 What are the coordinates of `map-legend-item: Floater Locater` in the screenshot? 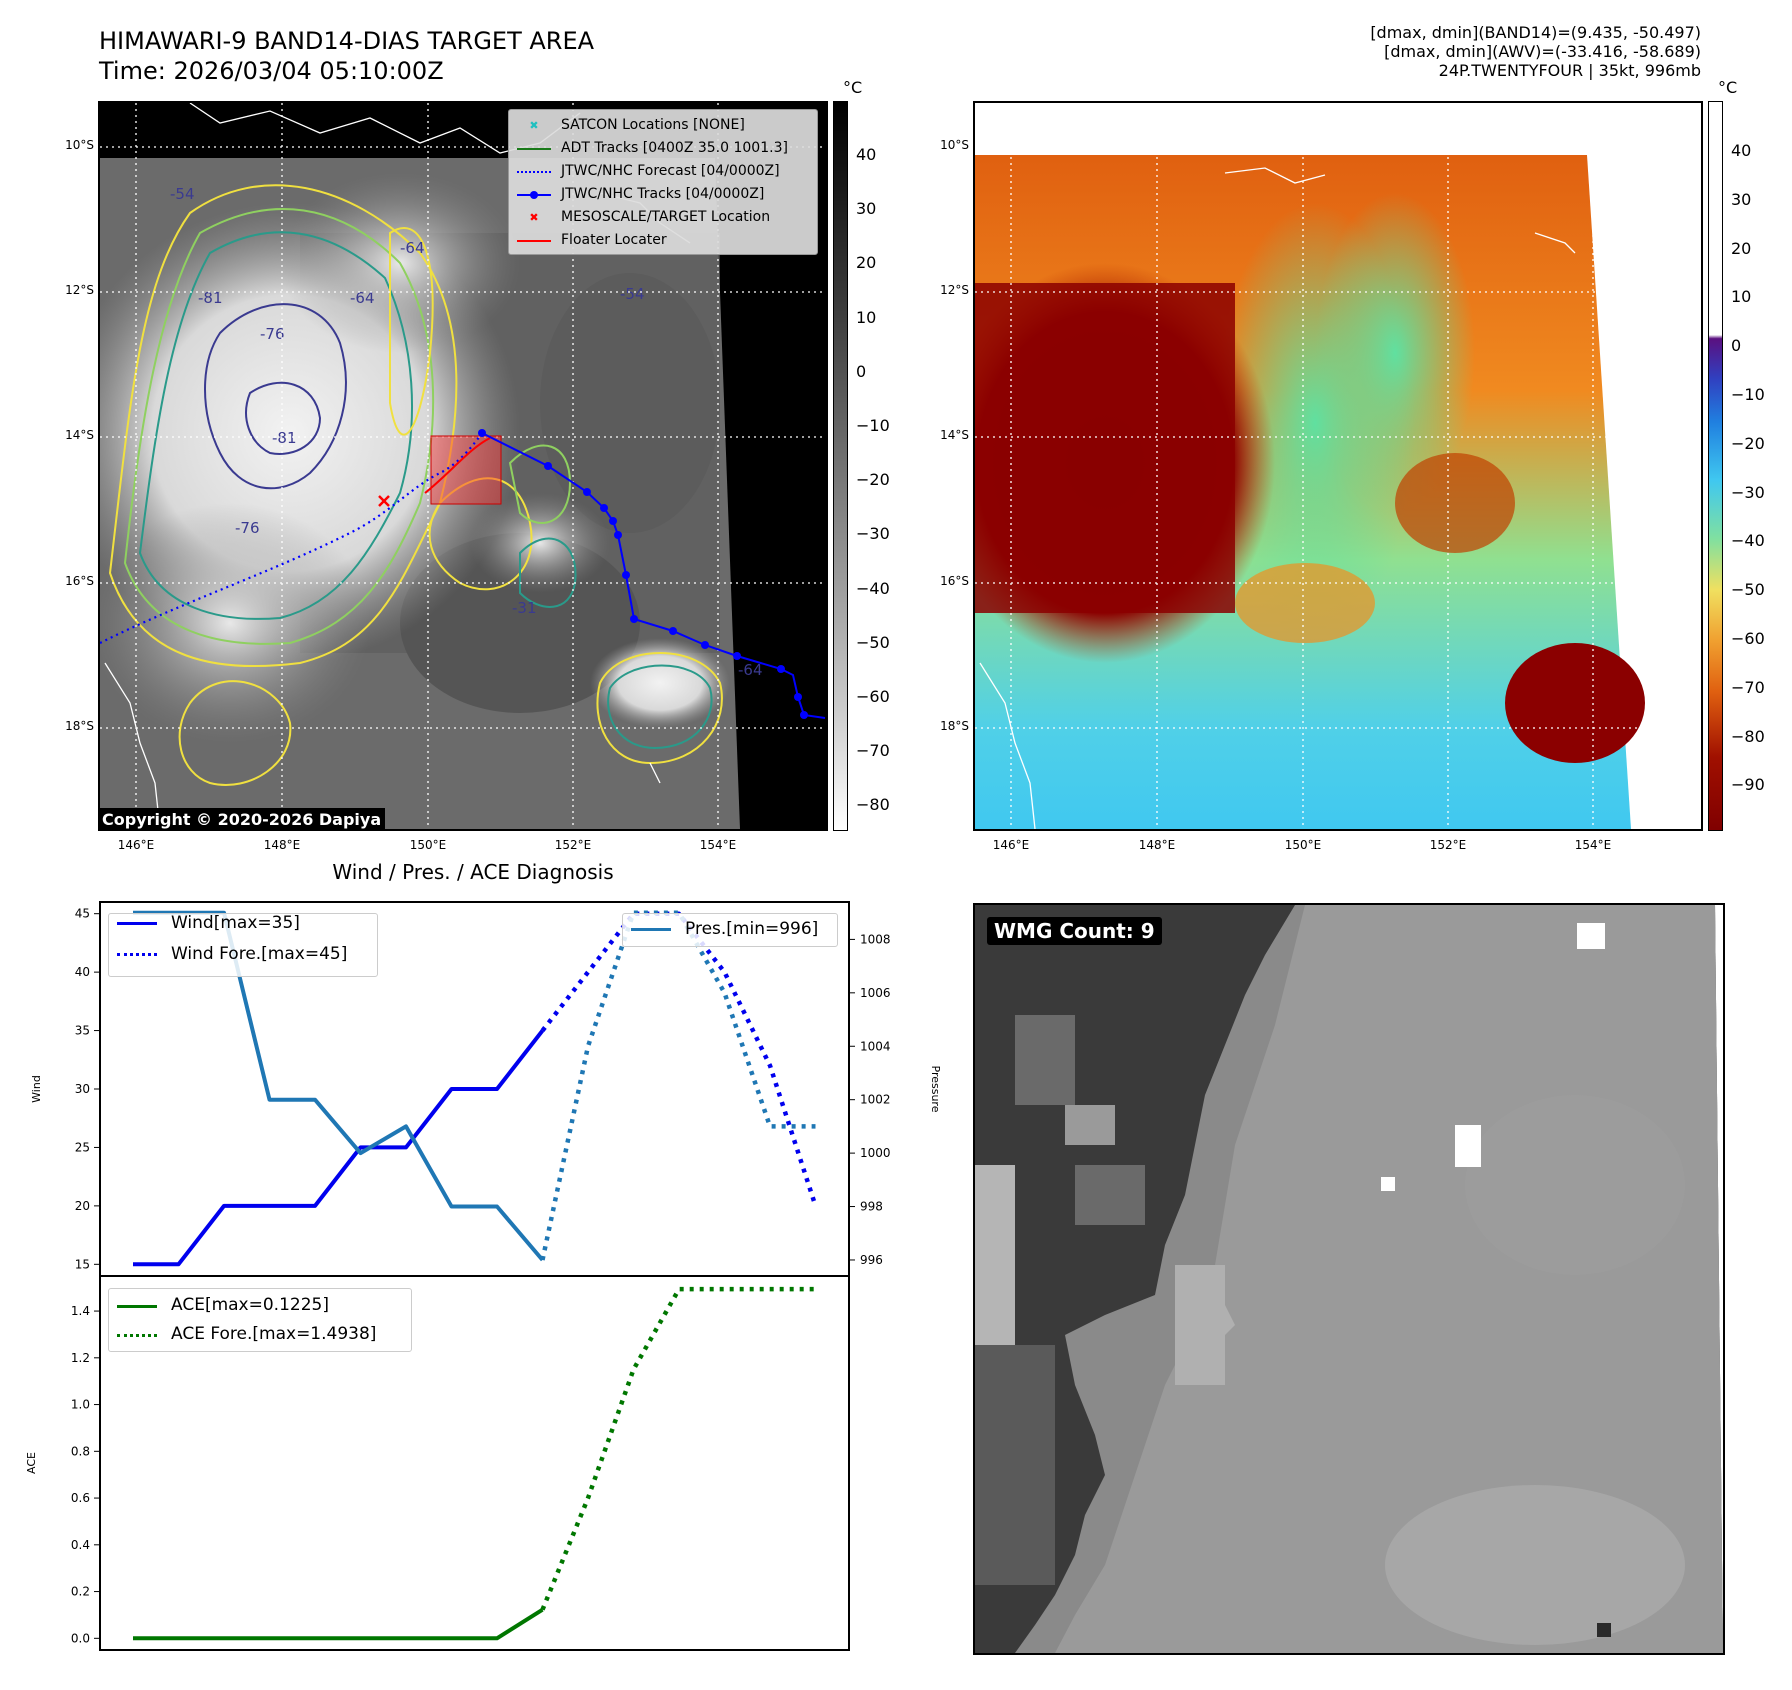 It's located at (663, 242).